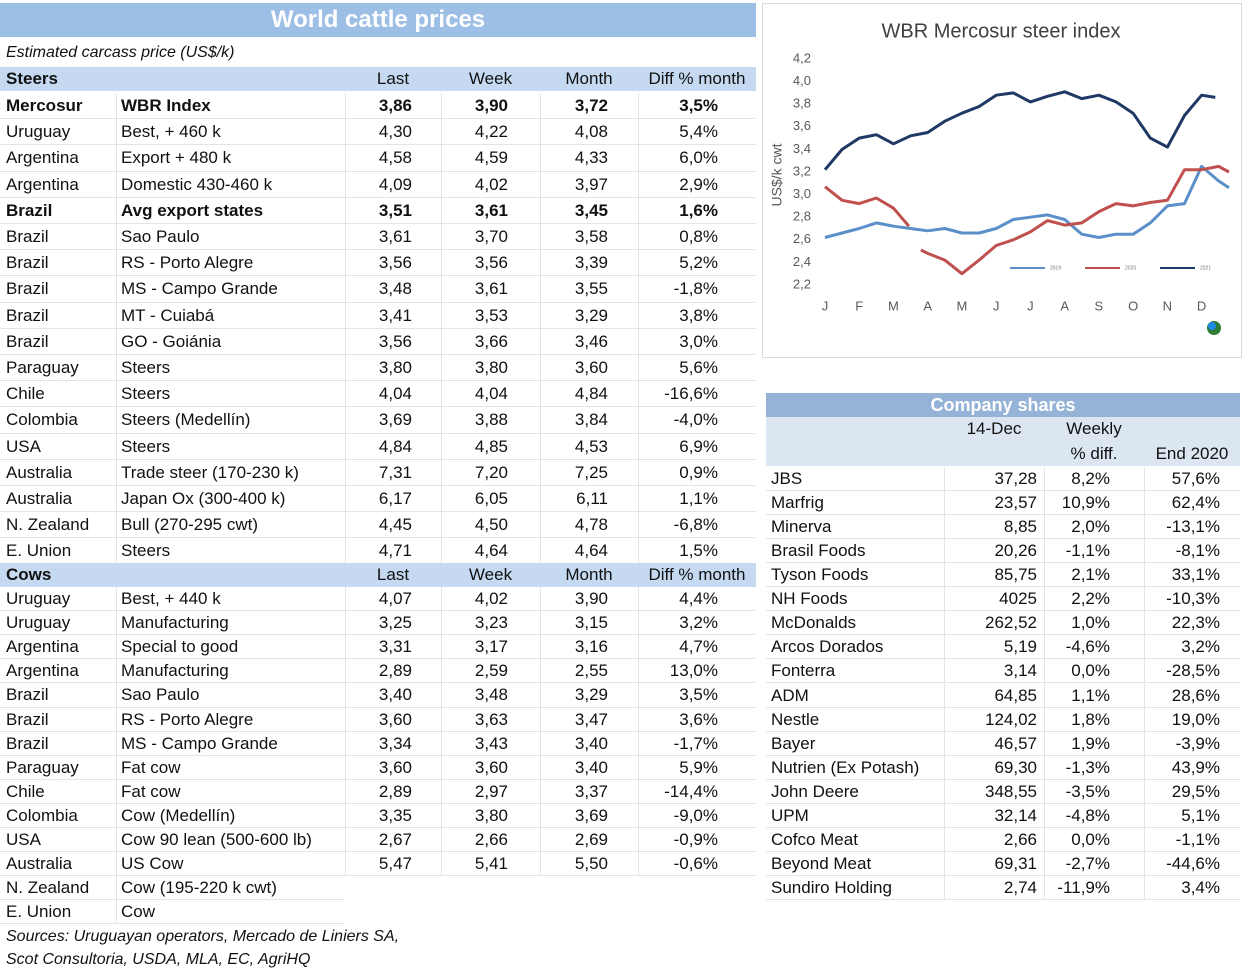 The image size is (1244, 974). I want to click on column-header: Weekly, so click(1094, 428).